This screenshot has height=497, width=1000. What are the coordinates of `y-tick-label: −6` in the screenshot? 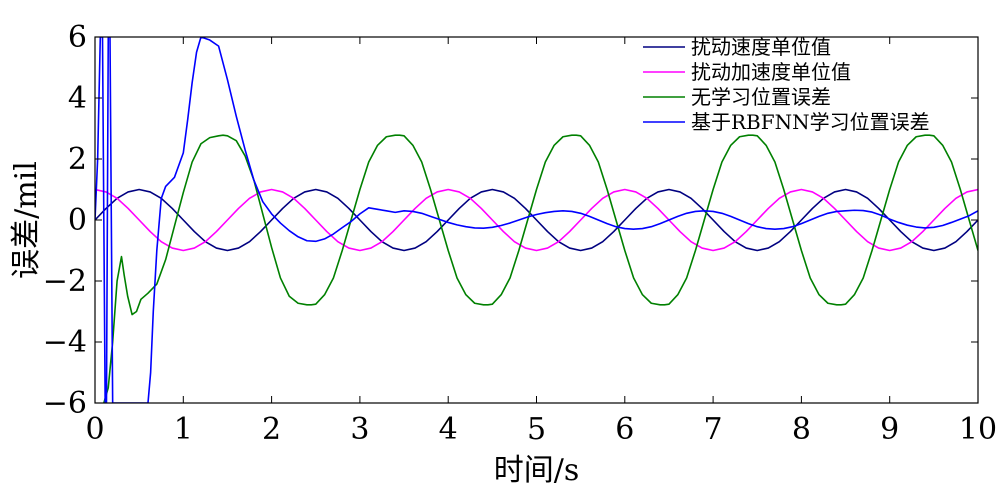 It's located at (65, 403).